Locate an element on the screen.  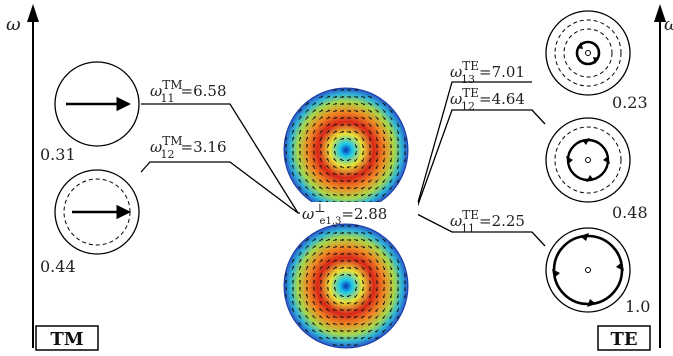
te13-level-line is located at coordinates (473, 147).